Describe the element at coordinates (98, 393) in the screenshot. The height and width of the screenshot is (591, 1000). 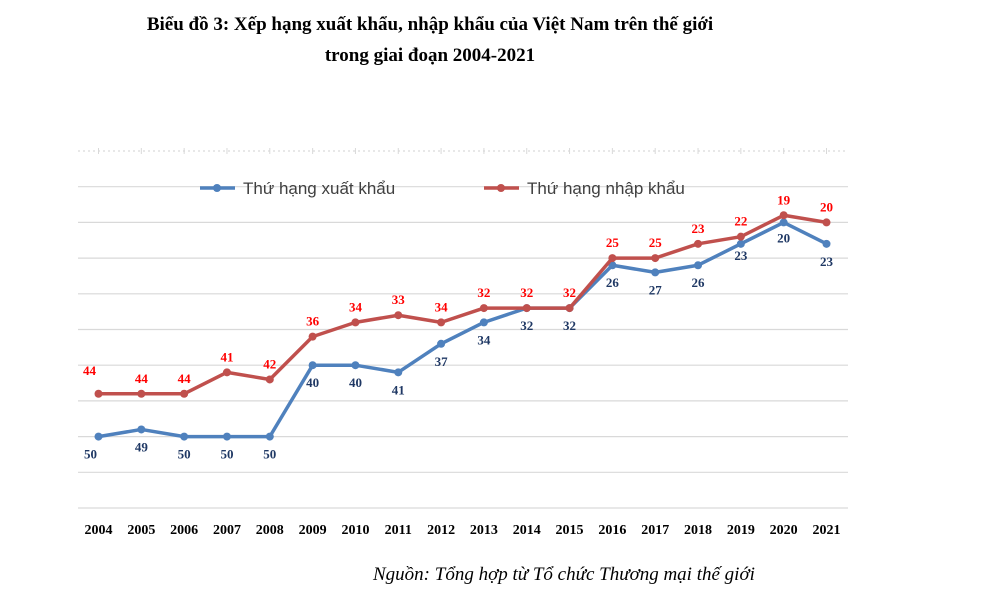
I see `point-import-2004` at that location.